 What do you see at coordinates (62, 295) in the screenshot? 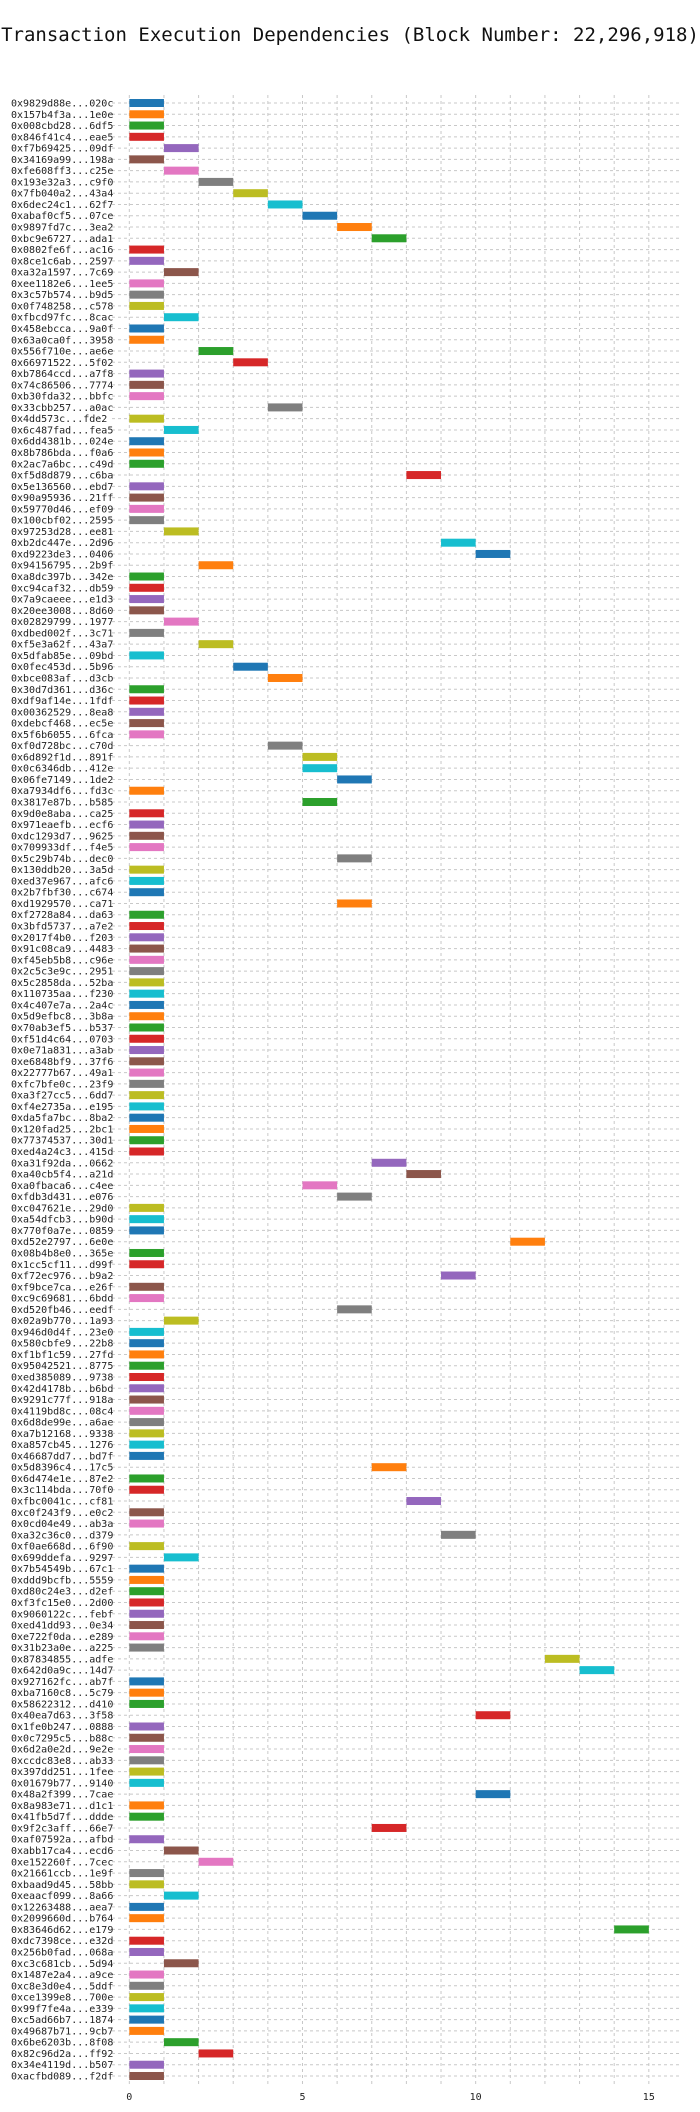
I see `transaction-label: 0x3c57b574...b9d5` at bounding box center [62, 295].